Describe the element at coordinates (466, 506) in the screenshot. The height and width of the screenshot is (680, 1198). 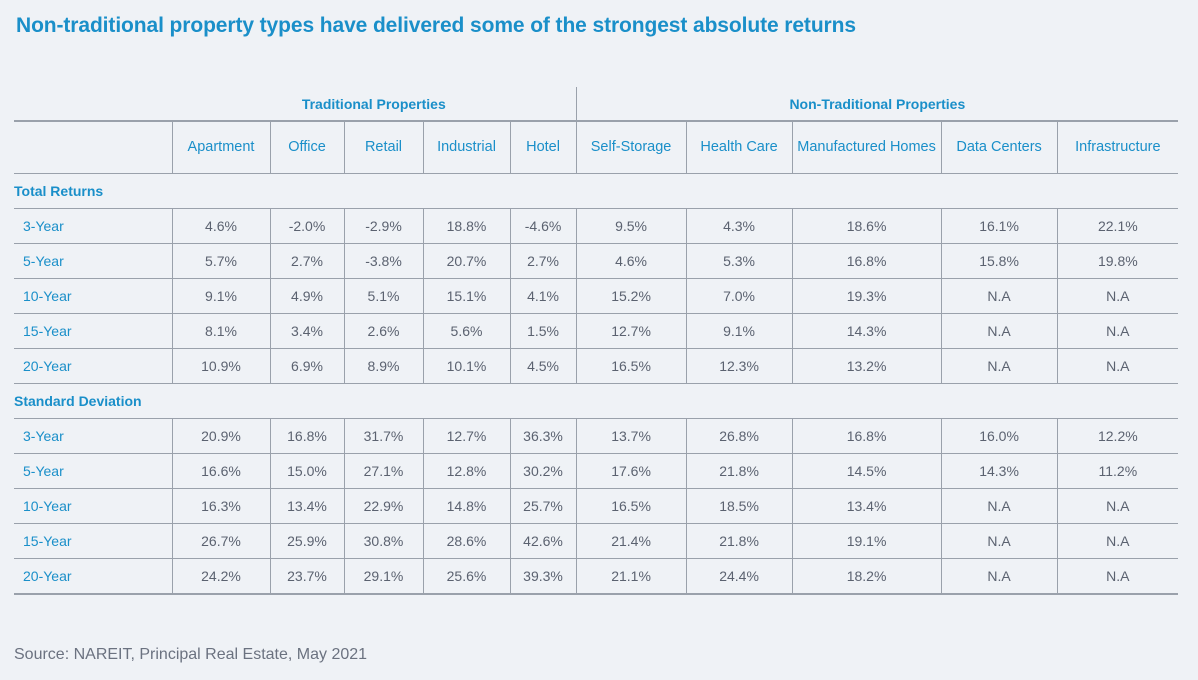
I see `table-cell: 14.8%` at that location.